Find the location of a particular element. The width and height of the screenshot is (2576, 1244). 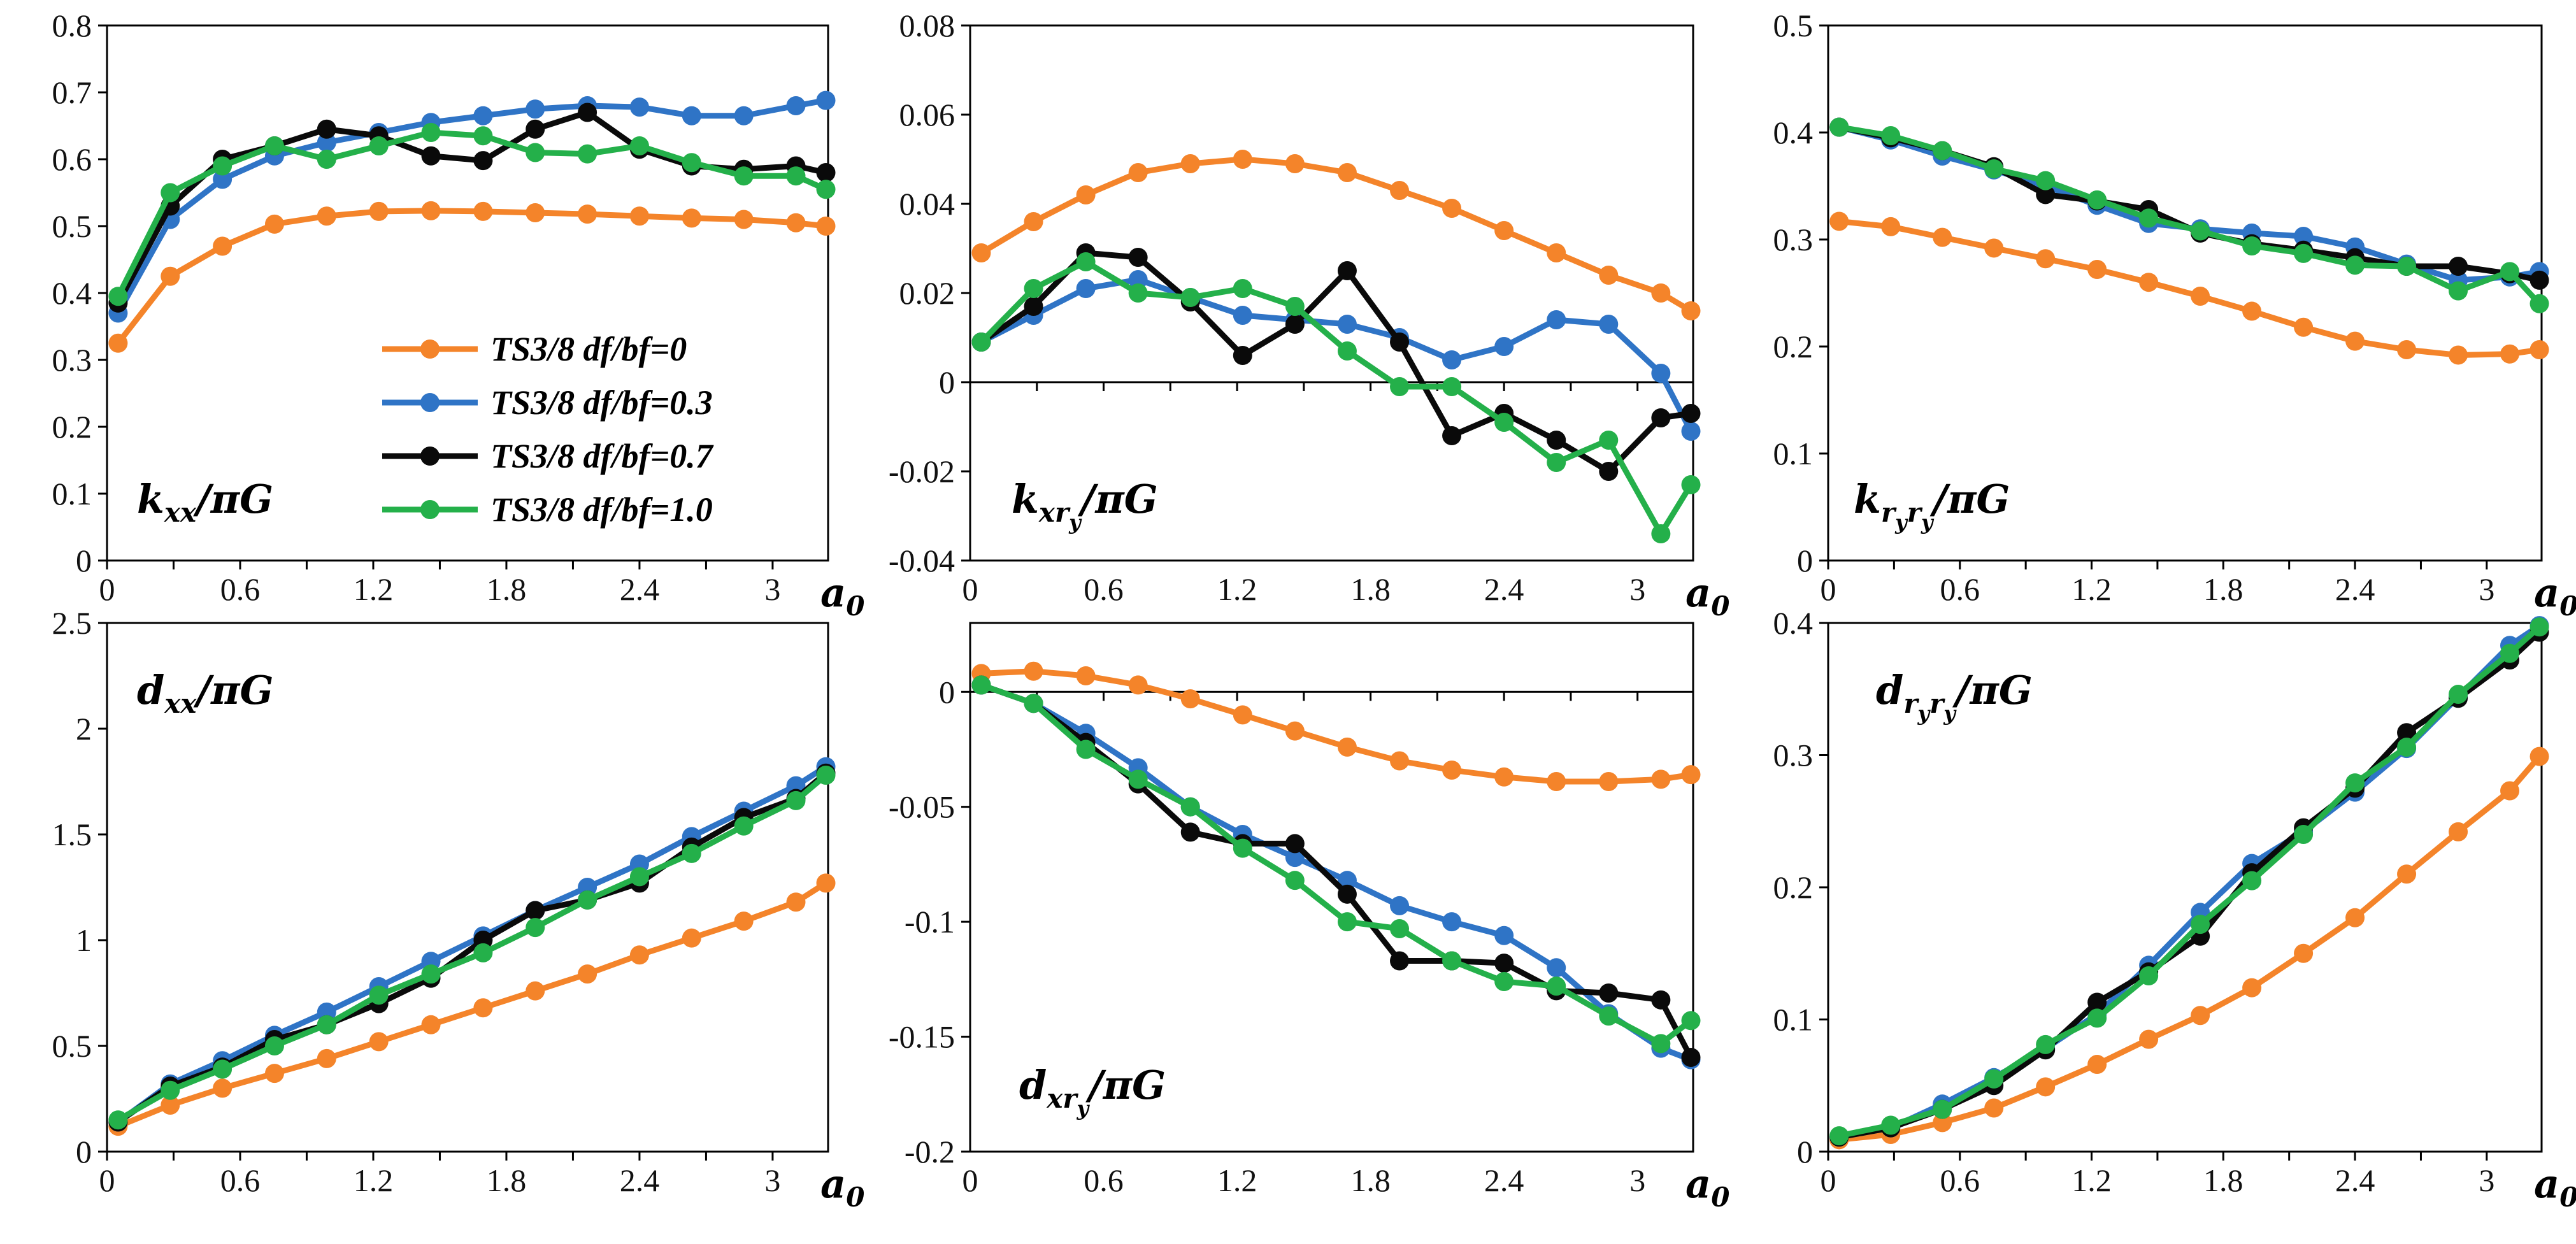

panel-title: kxx/πG is located at coordinates (205, 502).